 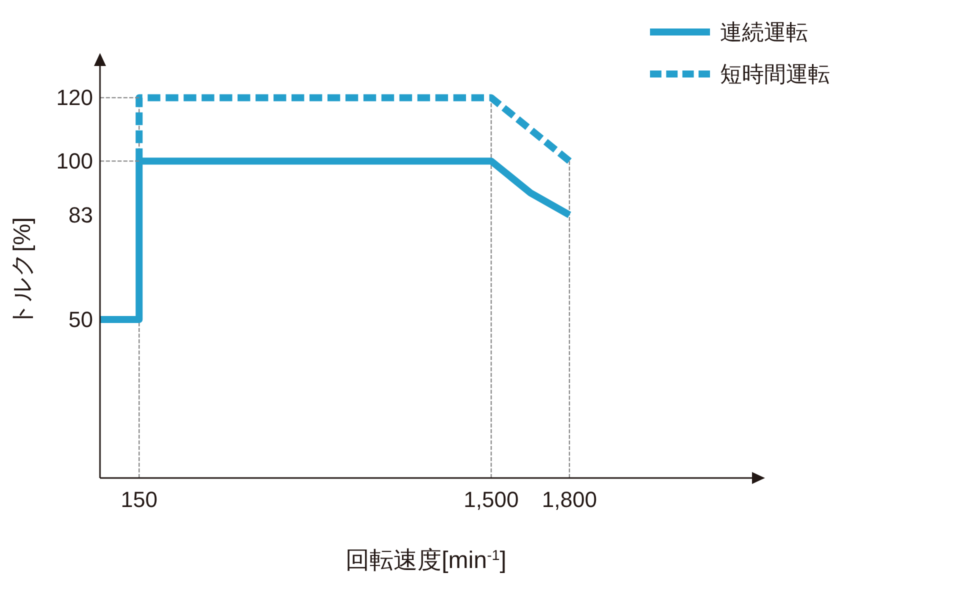 What do you see at coordinates (80, 215) in the screenshot?
I see `y-tick-label: 83` at bounding box center [80, 215].